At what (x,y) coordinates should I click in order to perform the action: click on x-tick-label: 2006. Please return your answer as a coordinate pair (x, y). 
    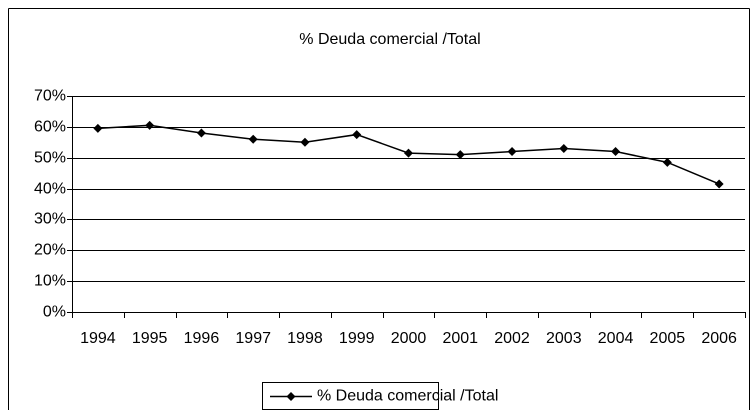
    Looking at the image, I should click on (719, 338).